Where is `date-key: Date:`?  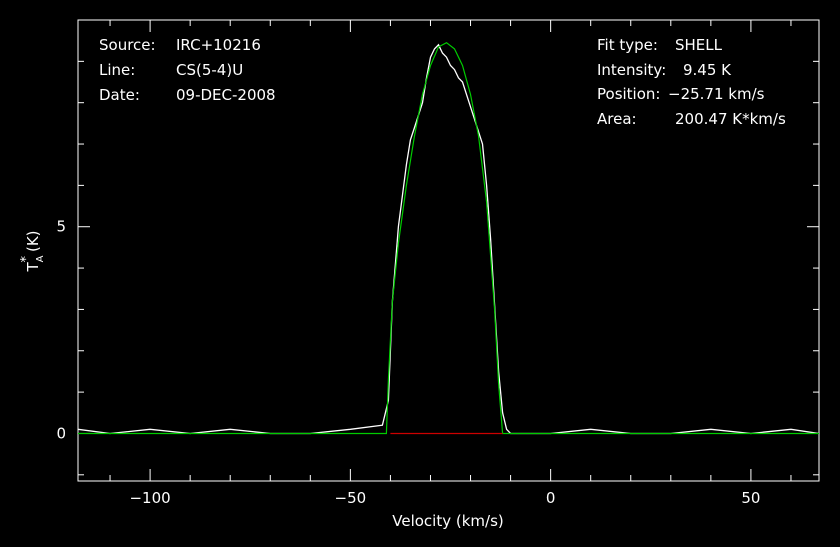
date-key: Date: is located at coordinates (119, 95).